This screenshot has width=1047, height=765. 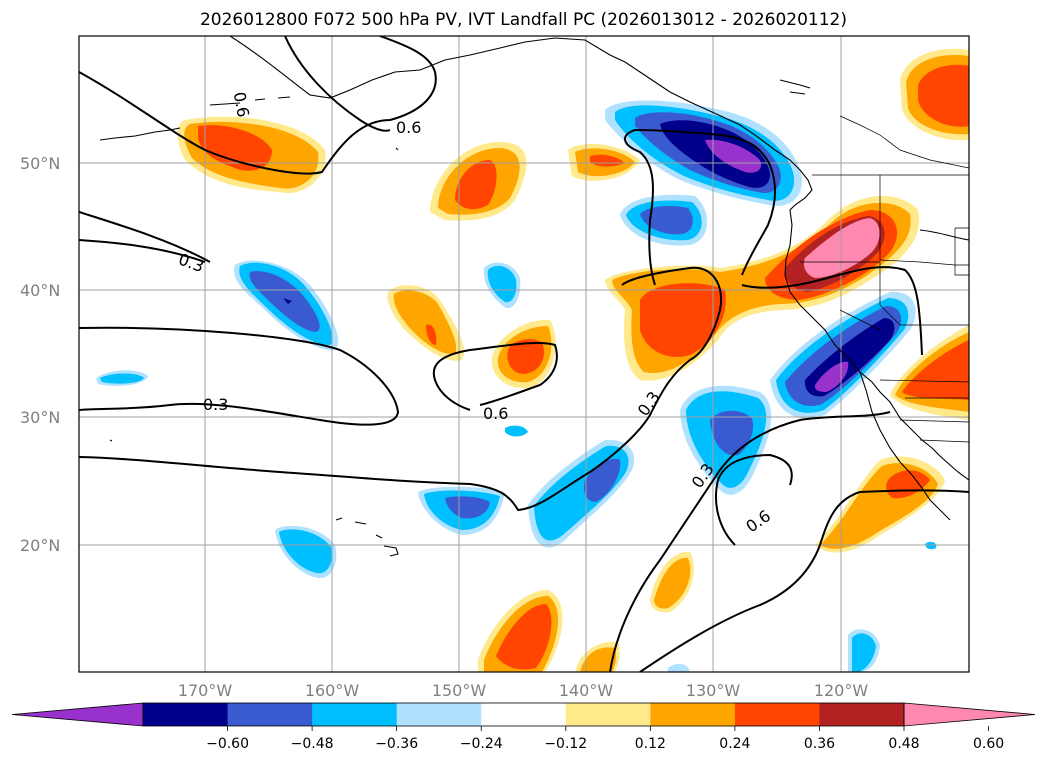 What do you see at coordinates (40, 290) in the screenshot?
I see `lat-label-40n: 40°N` at bounding box center [40, 290].